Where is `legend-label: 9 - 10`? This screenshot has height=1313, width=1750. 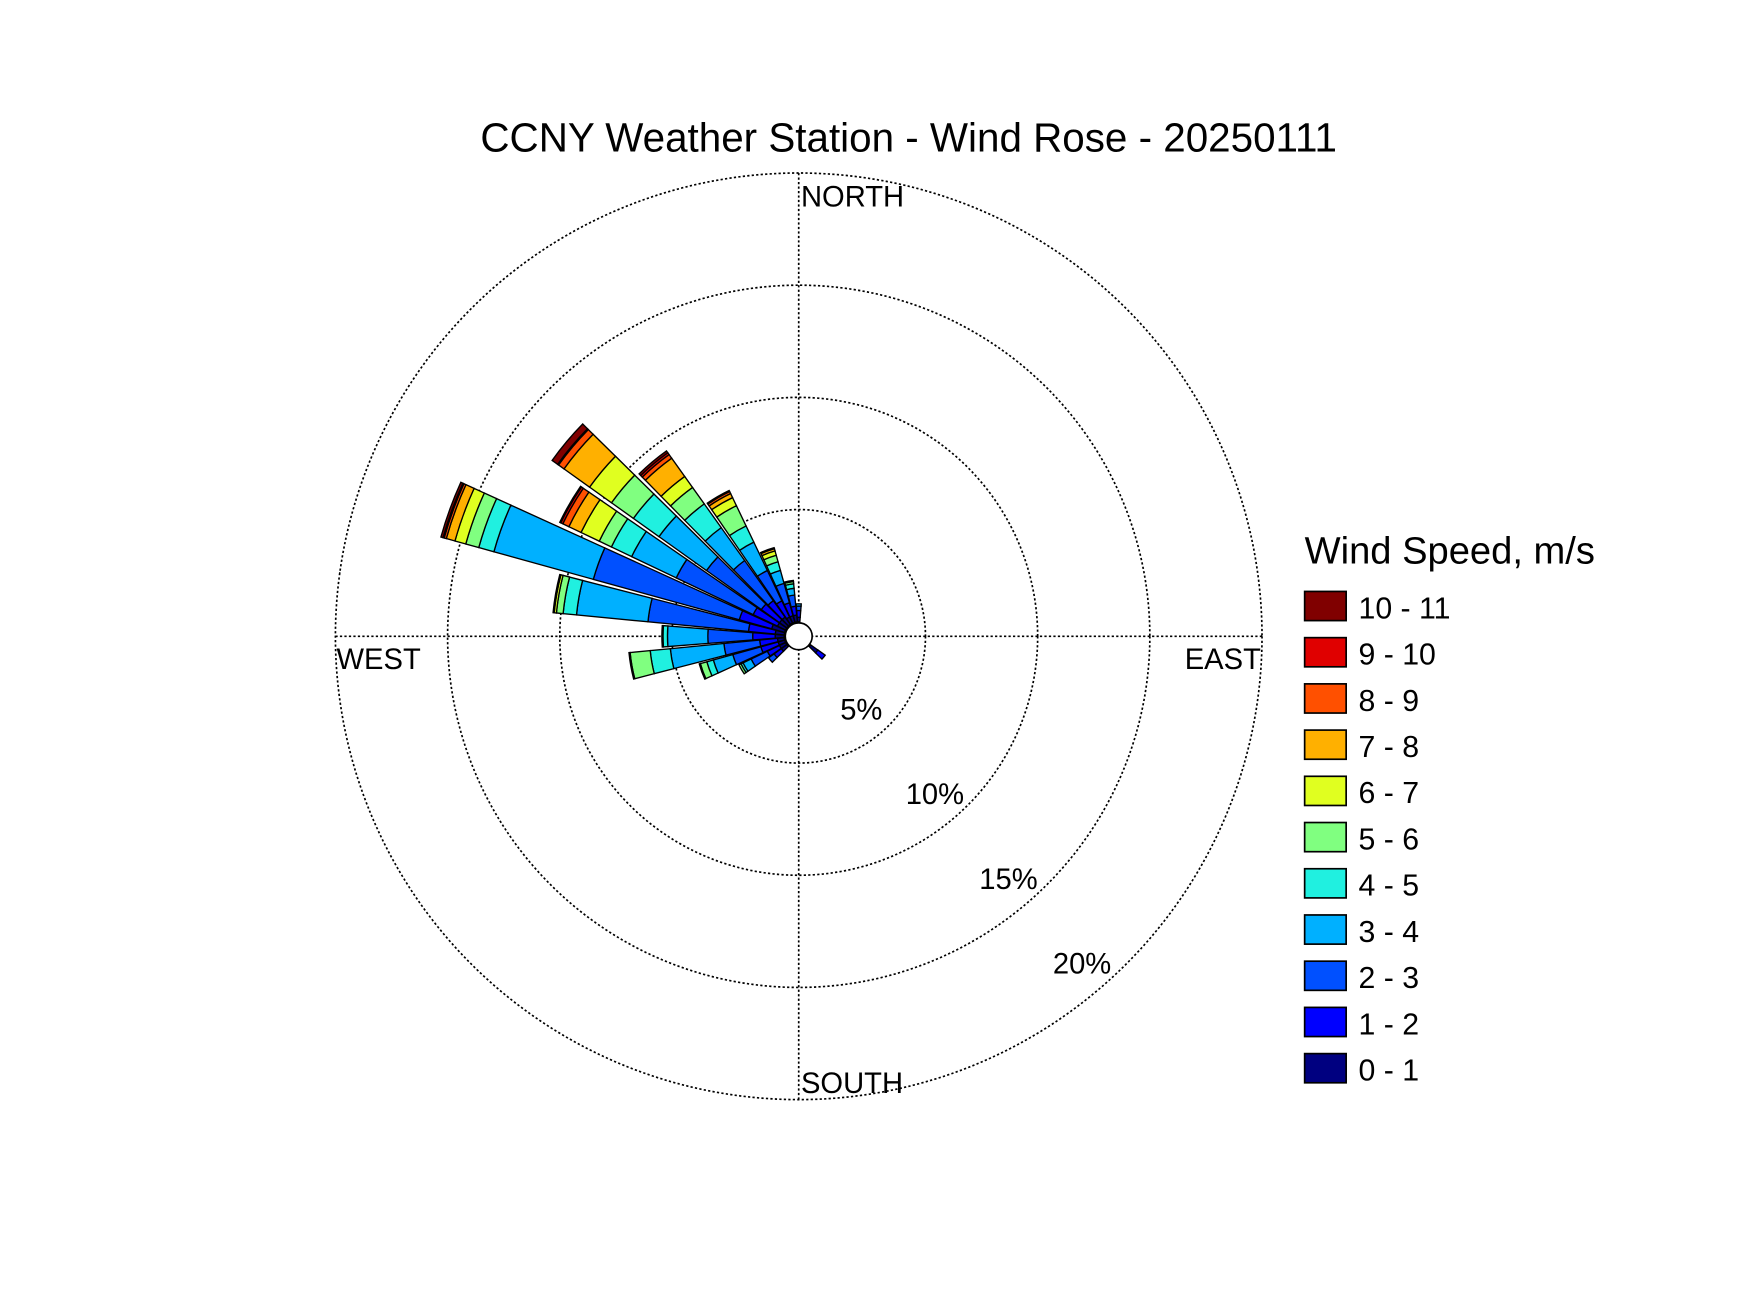 legend-label: 9 - 10 is located at coordinates (1396, 655).